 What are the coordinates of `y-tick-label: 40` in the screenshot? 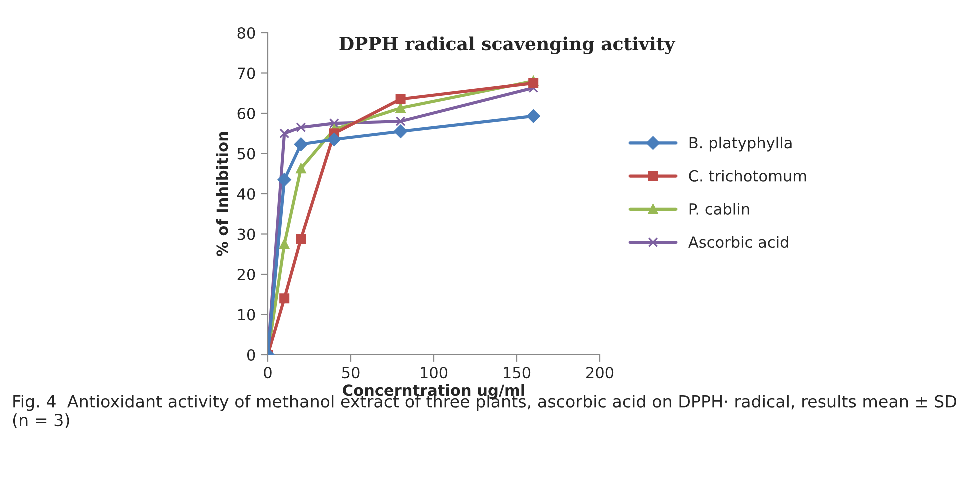 It's located at (247, 194).